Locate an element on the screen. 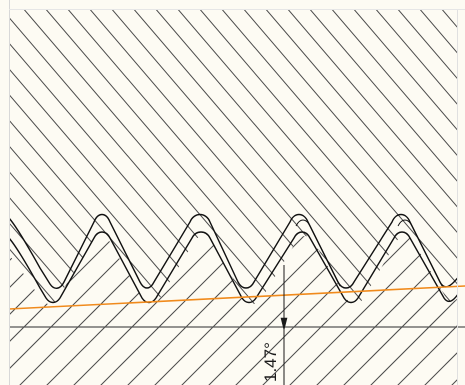  angle-dimension-arrowhead is located at coordinates (284, 324).